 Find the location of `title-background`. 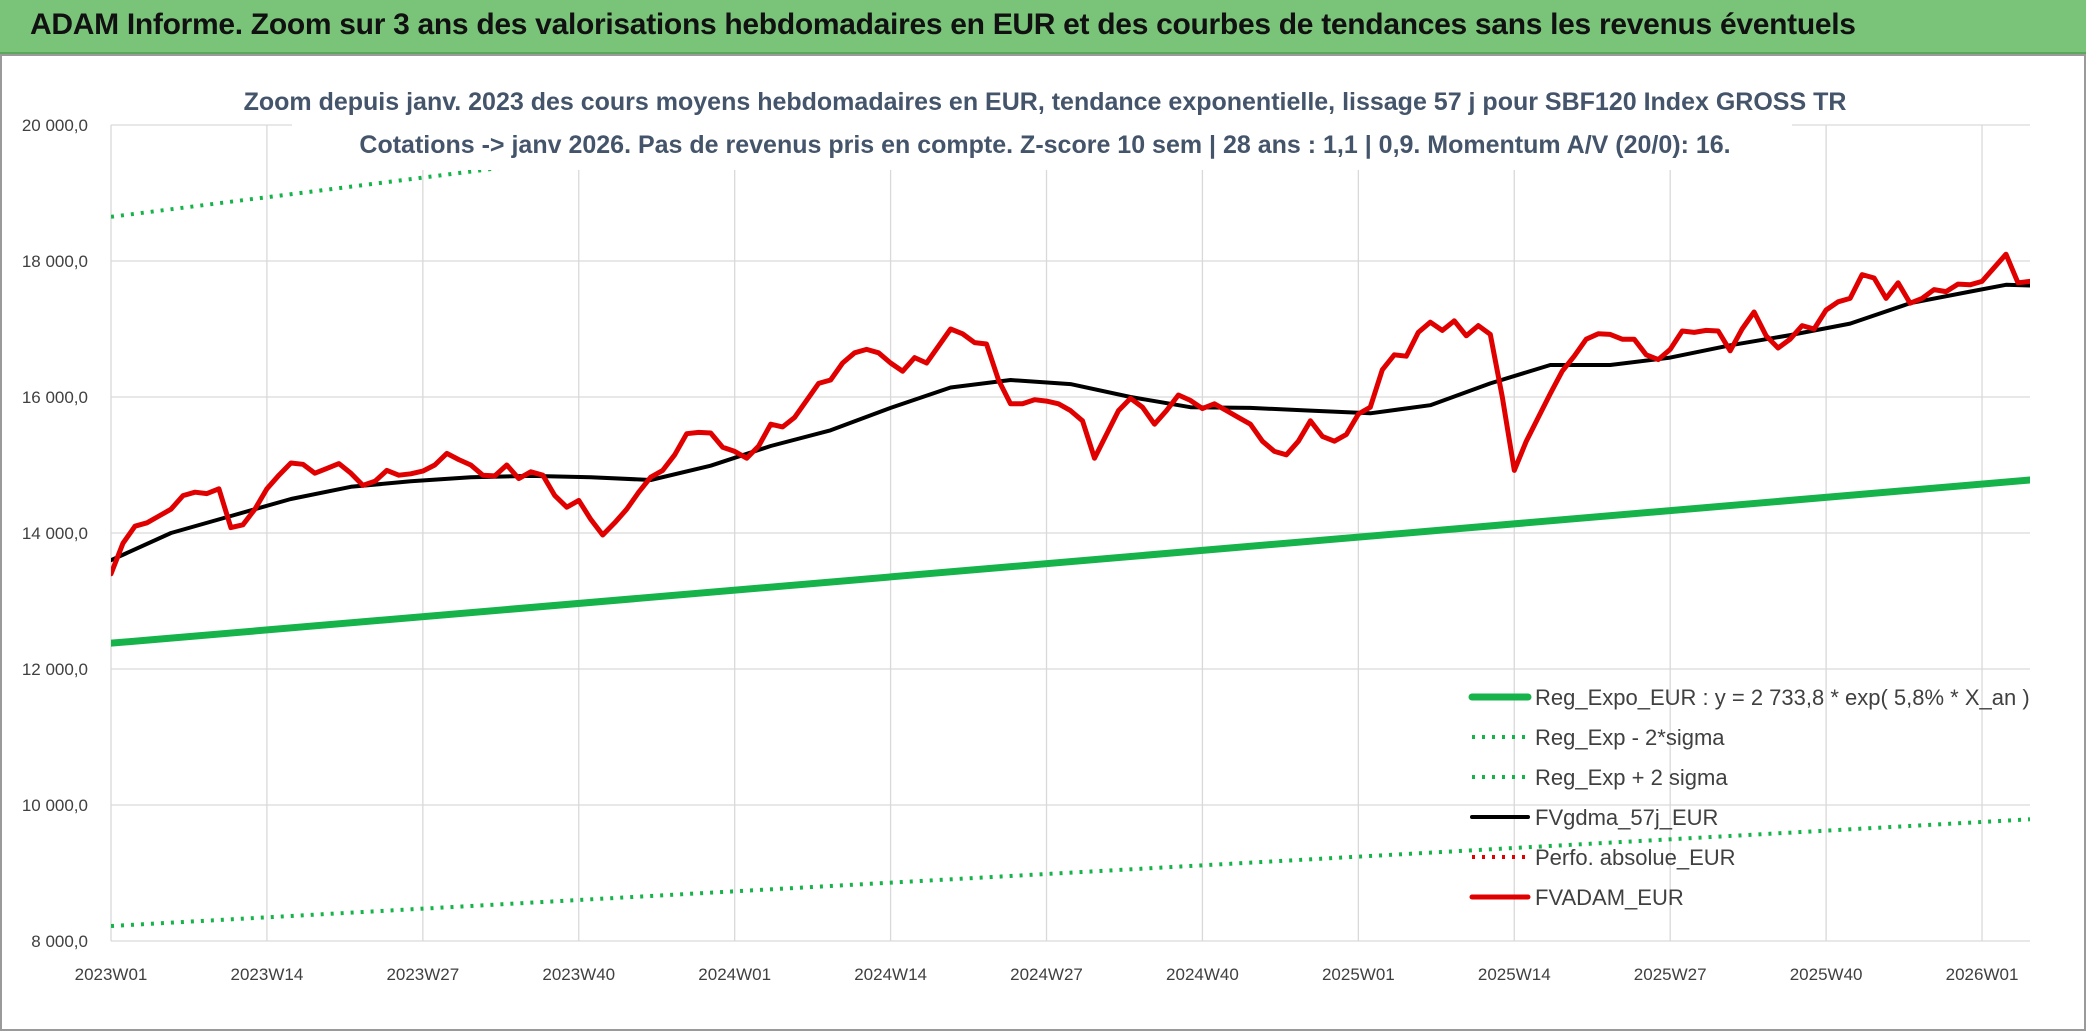

title-background is located at coordinates (1042, 124).